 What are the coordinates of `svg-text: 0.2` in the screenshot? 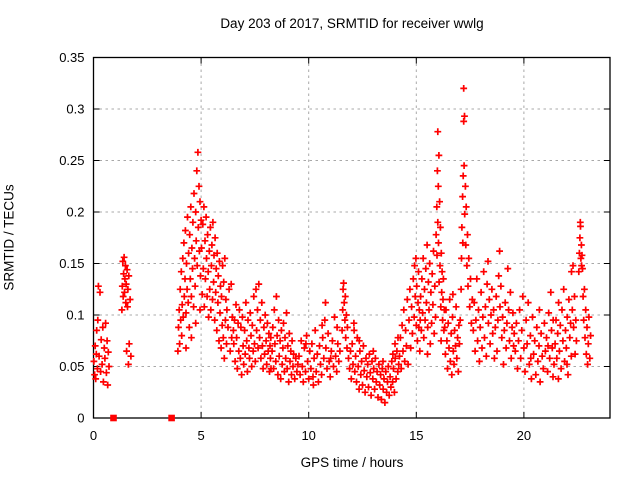 It's located at (75, 212).